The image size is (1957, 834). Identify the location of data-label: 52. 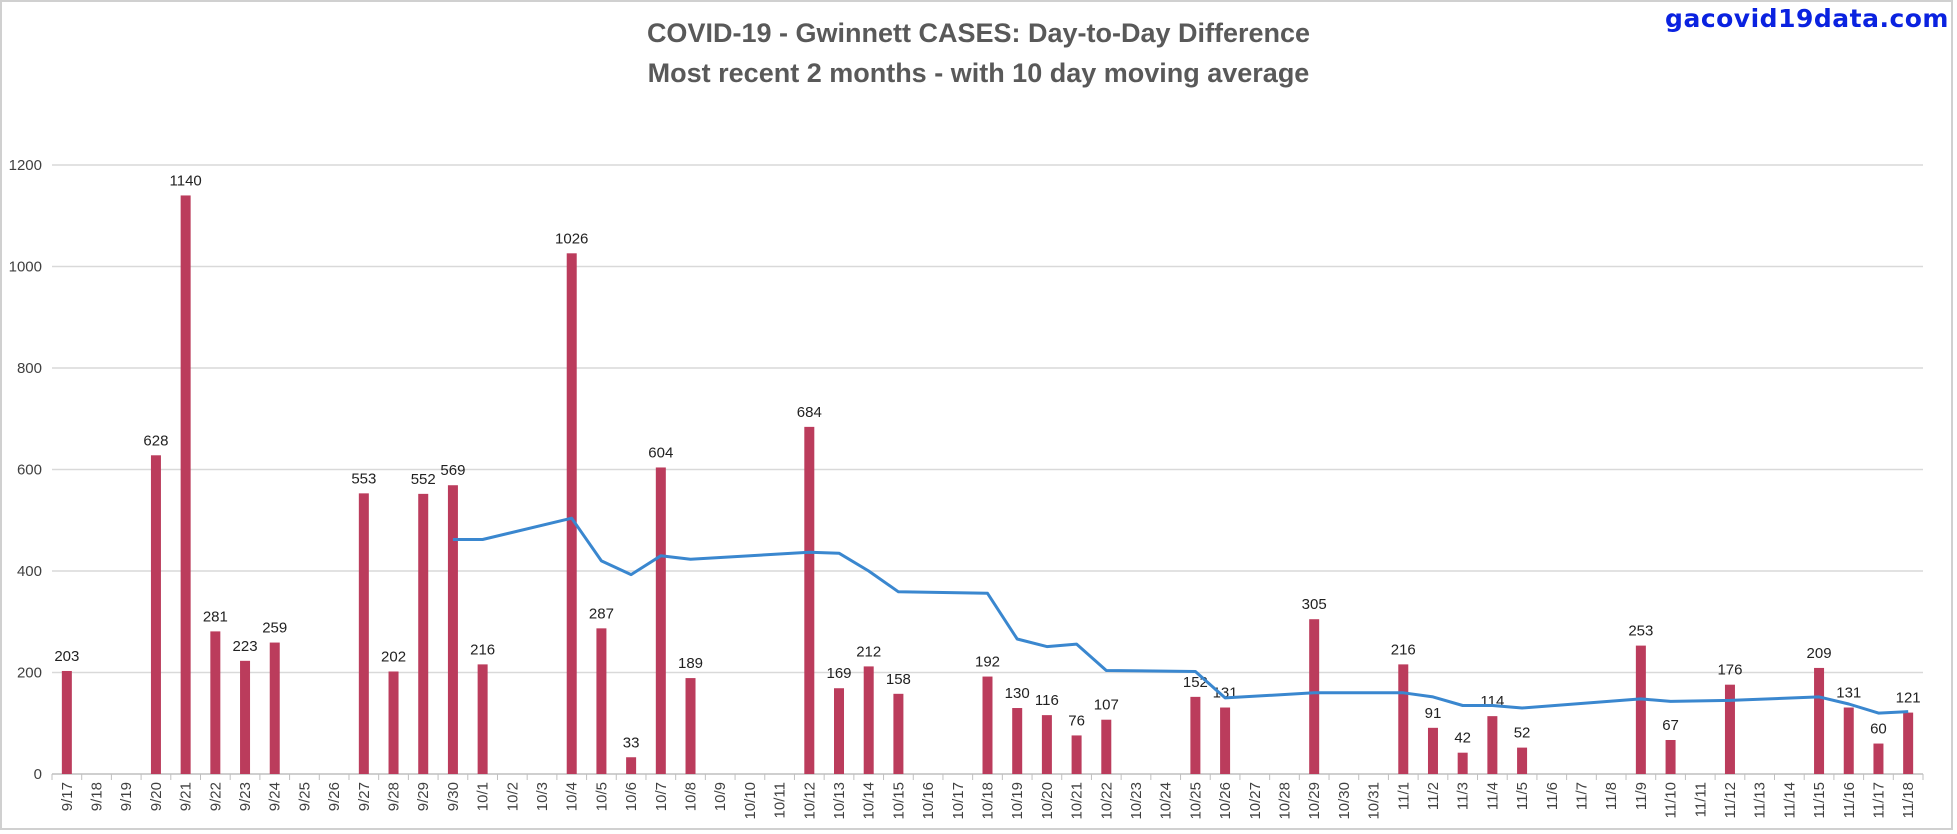
(1522, 733).